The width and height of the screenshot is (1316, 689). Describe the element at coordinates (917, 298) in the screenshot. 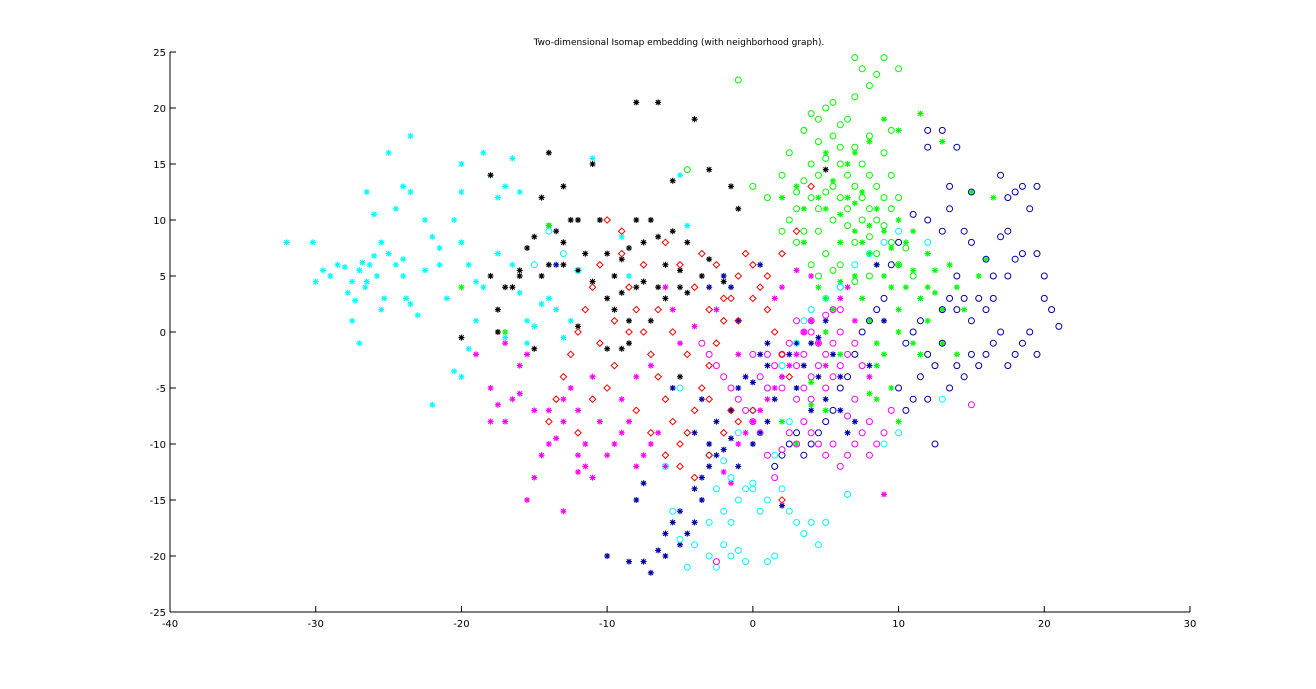

I see `series-group` at that location.